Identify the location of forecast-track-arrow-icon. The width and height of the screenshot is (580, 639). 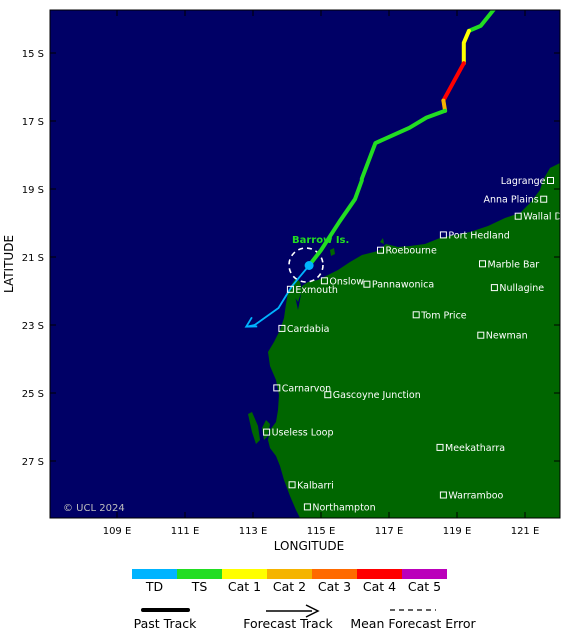
(312, 611).